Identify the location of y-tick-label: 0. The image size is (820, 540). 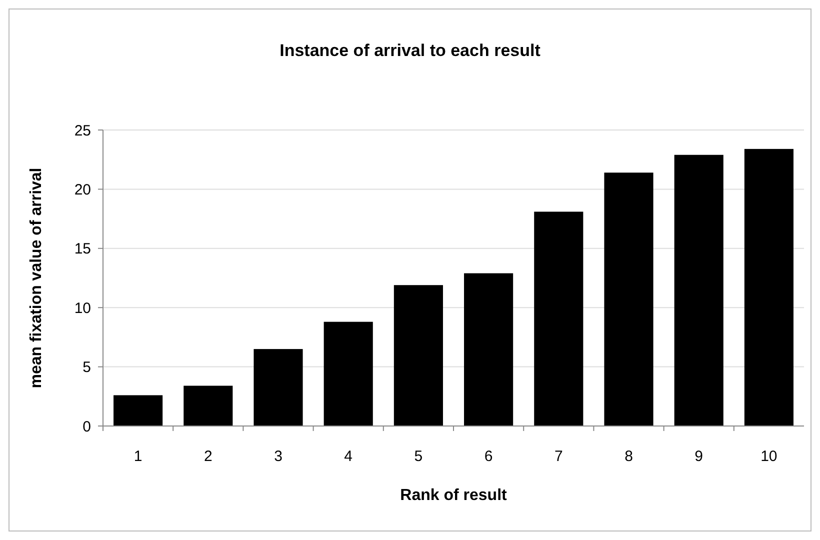
(86, 427).